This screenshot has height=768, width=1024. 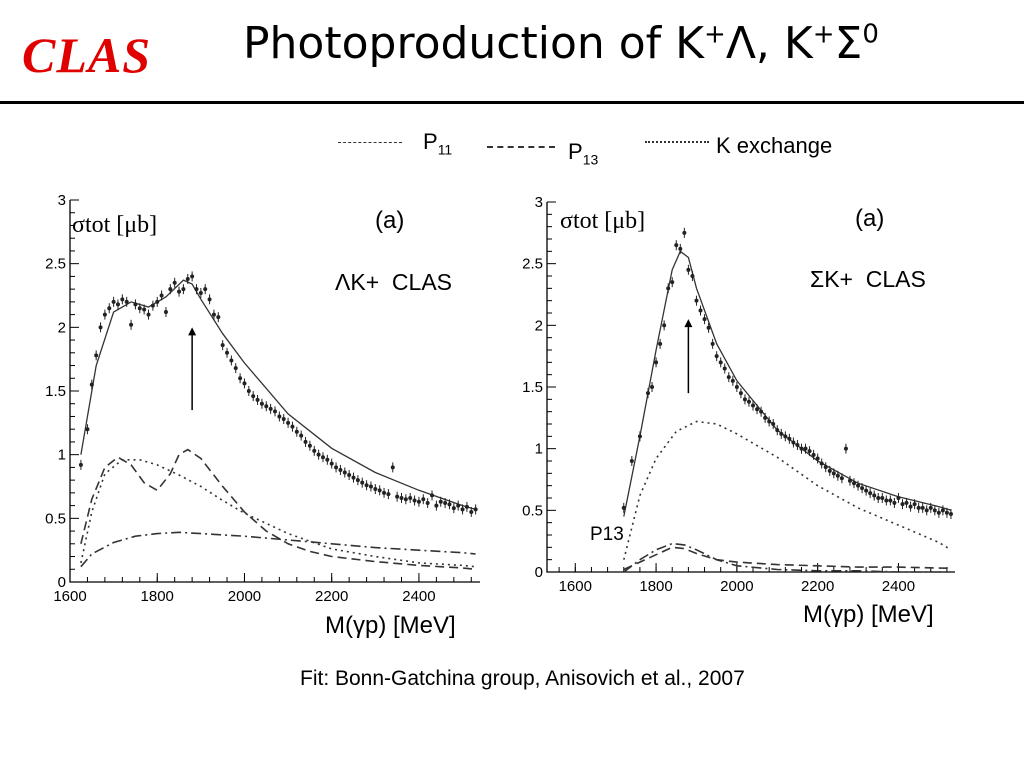 I want to click on title-mid-2: Σ, so click(x=848, y=43).